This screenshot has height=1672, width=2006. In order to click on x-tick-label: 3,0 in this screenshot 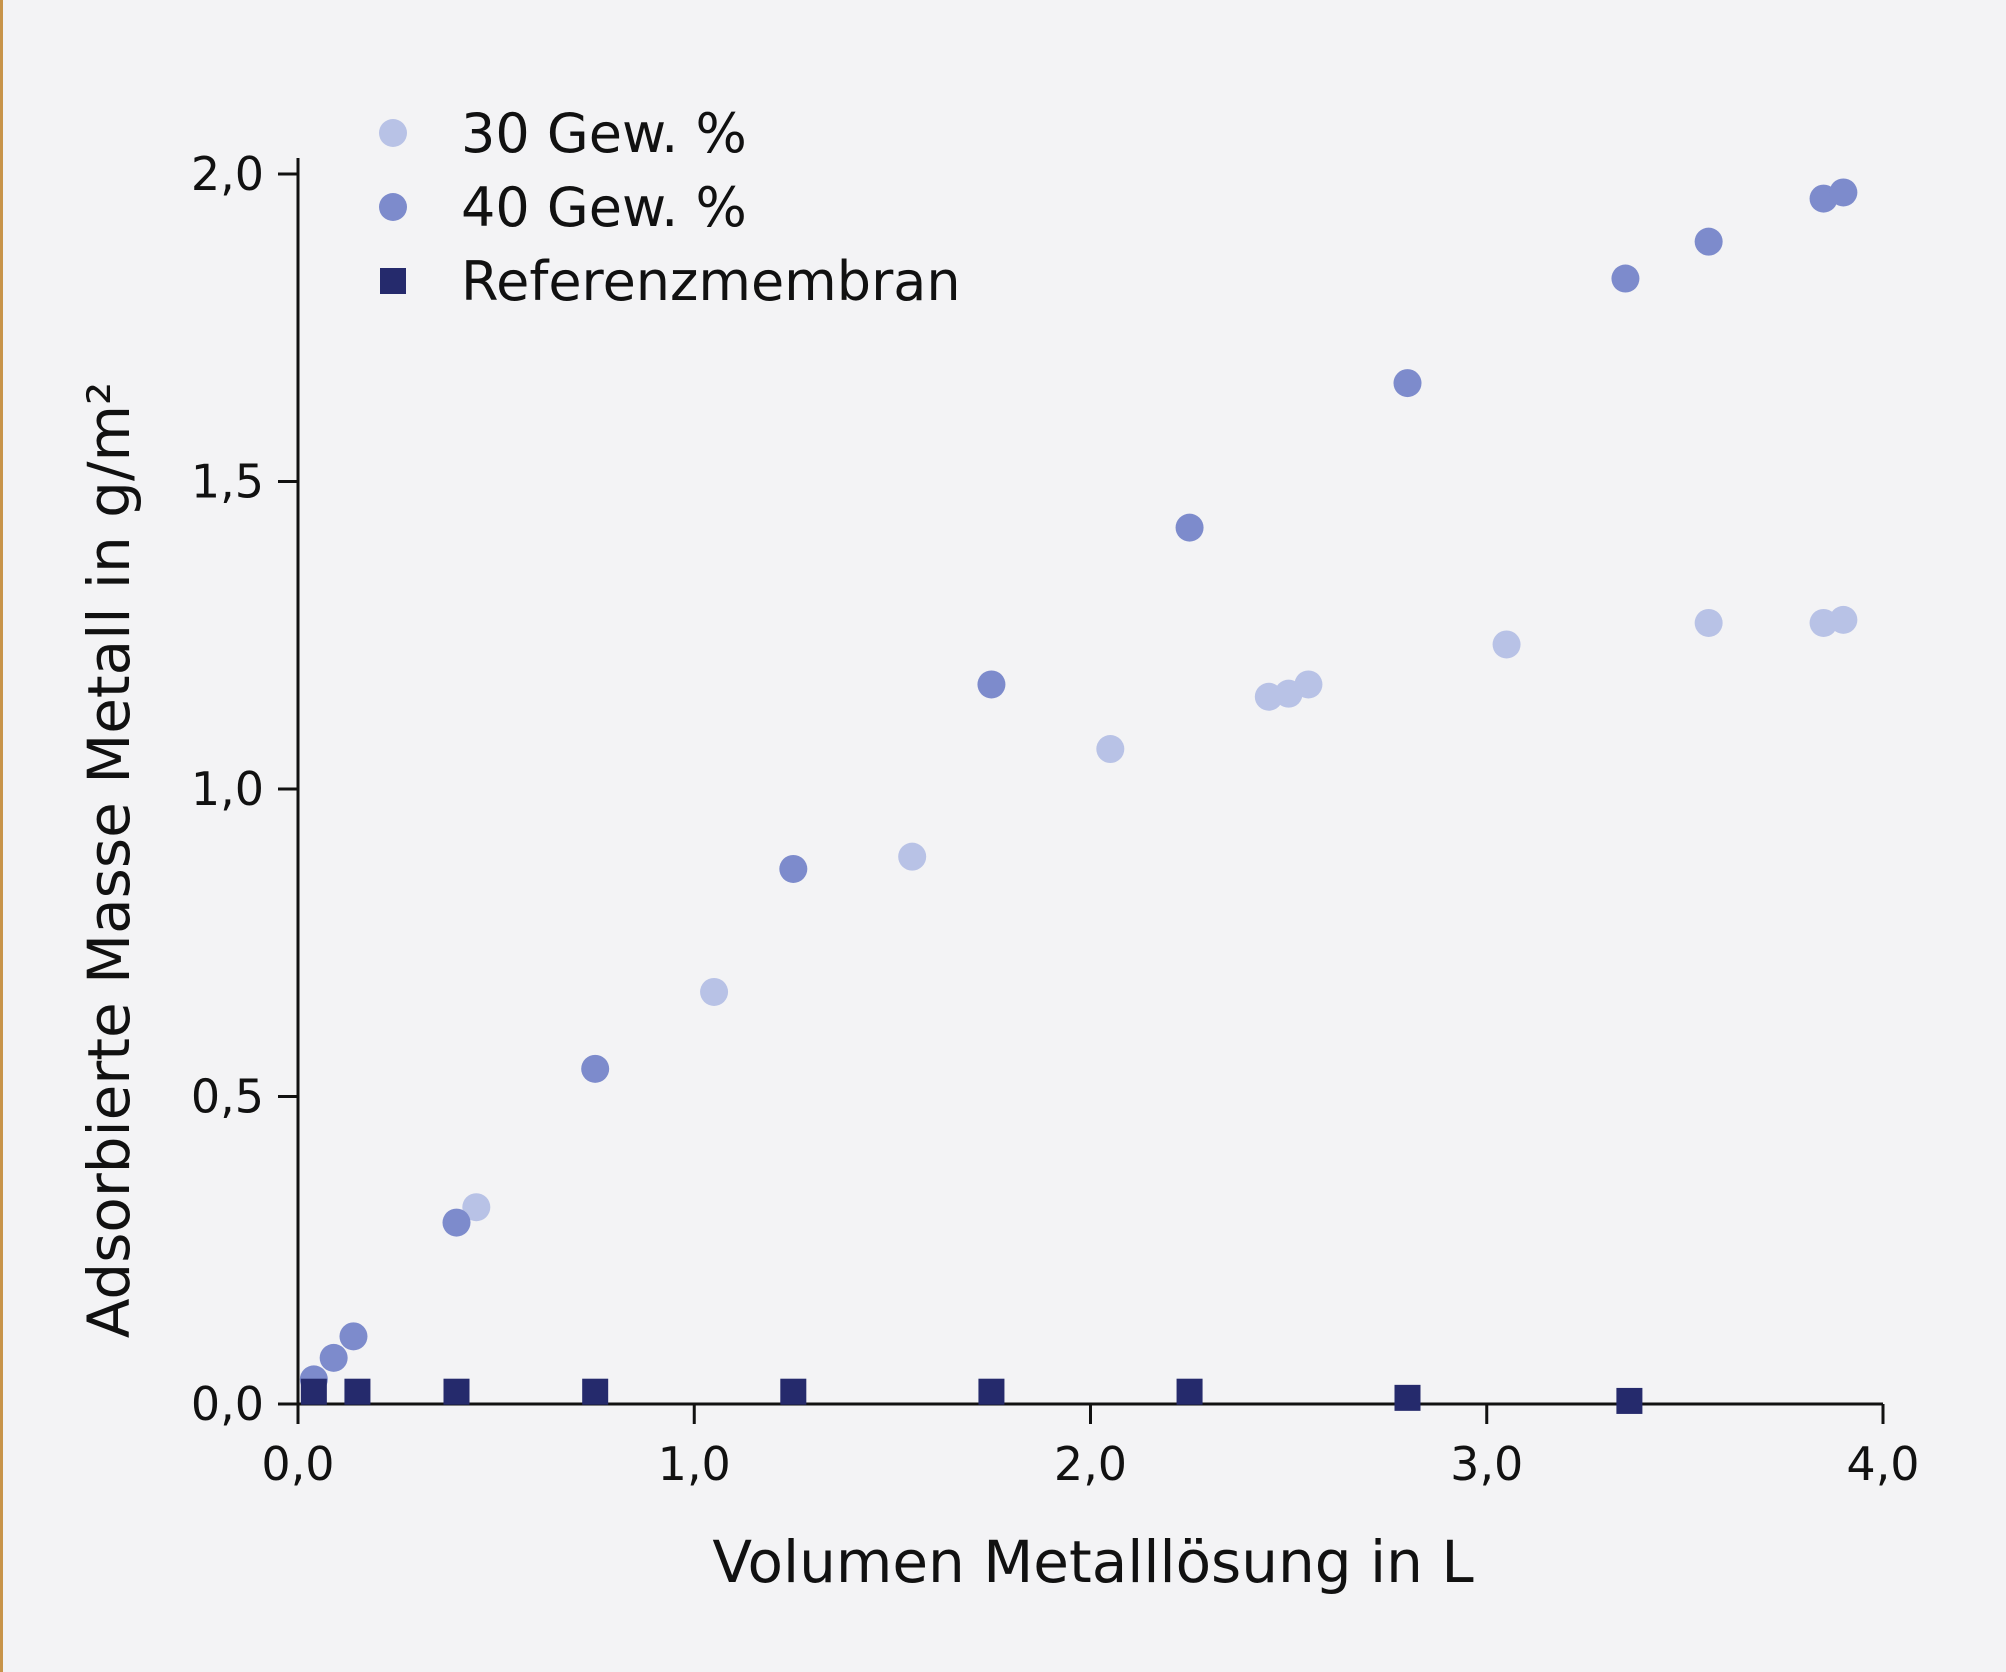, I will do `click(1486, 1464)`.